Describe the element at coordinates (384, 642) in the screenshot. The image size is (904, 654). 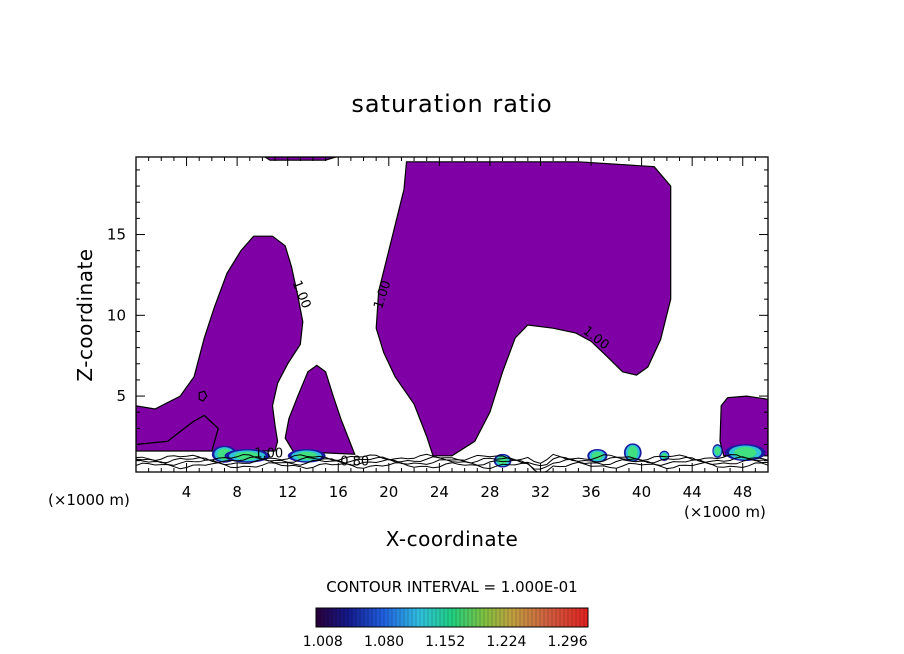
I see `colorbar-tick-label: 1.080` at that location.